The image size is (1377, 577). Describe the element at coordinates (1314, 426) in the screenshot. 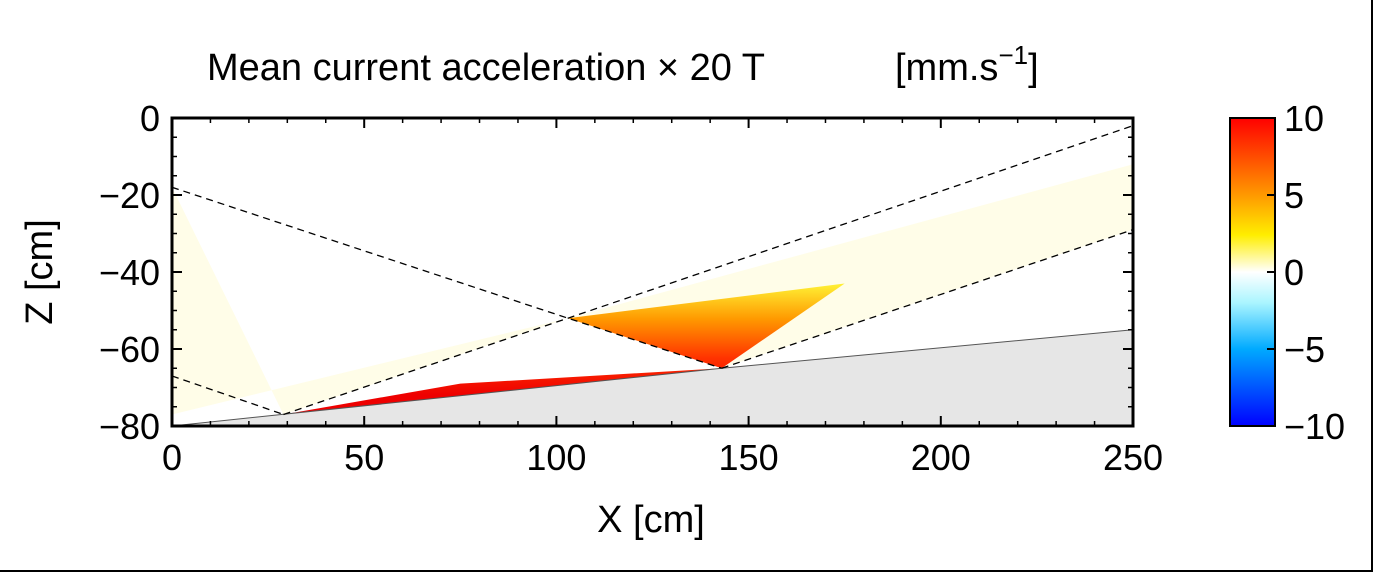

I see `colorbar-tick-label: −10` at that location.